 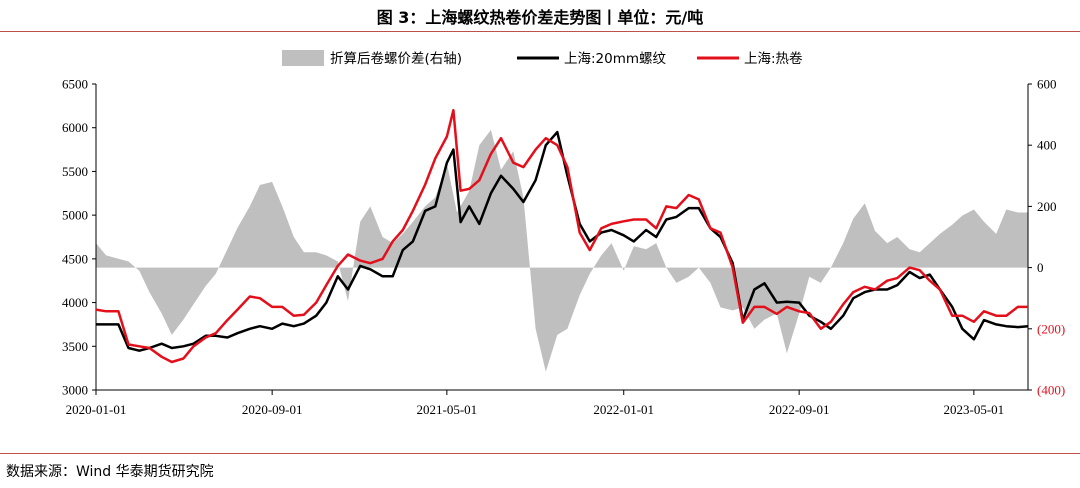 I want to click on bottom-rule, so click(x=540, y=453).